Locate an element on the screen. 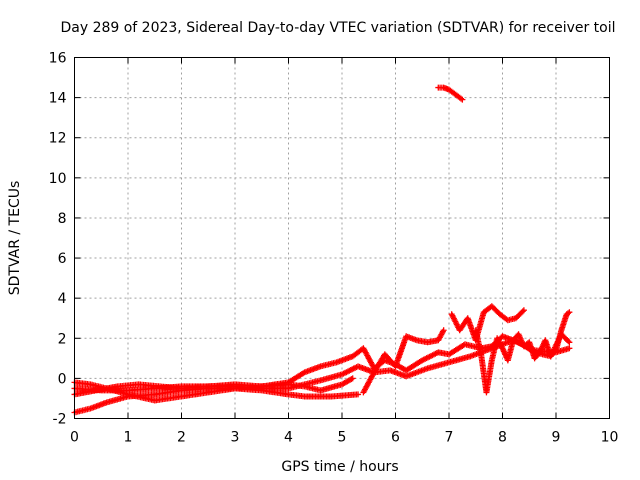 The image size is (640, 480). y-tick-label: 0 is located at coordinates (62, 379).